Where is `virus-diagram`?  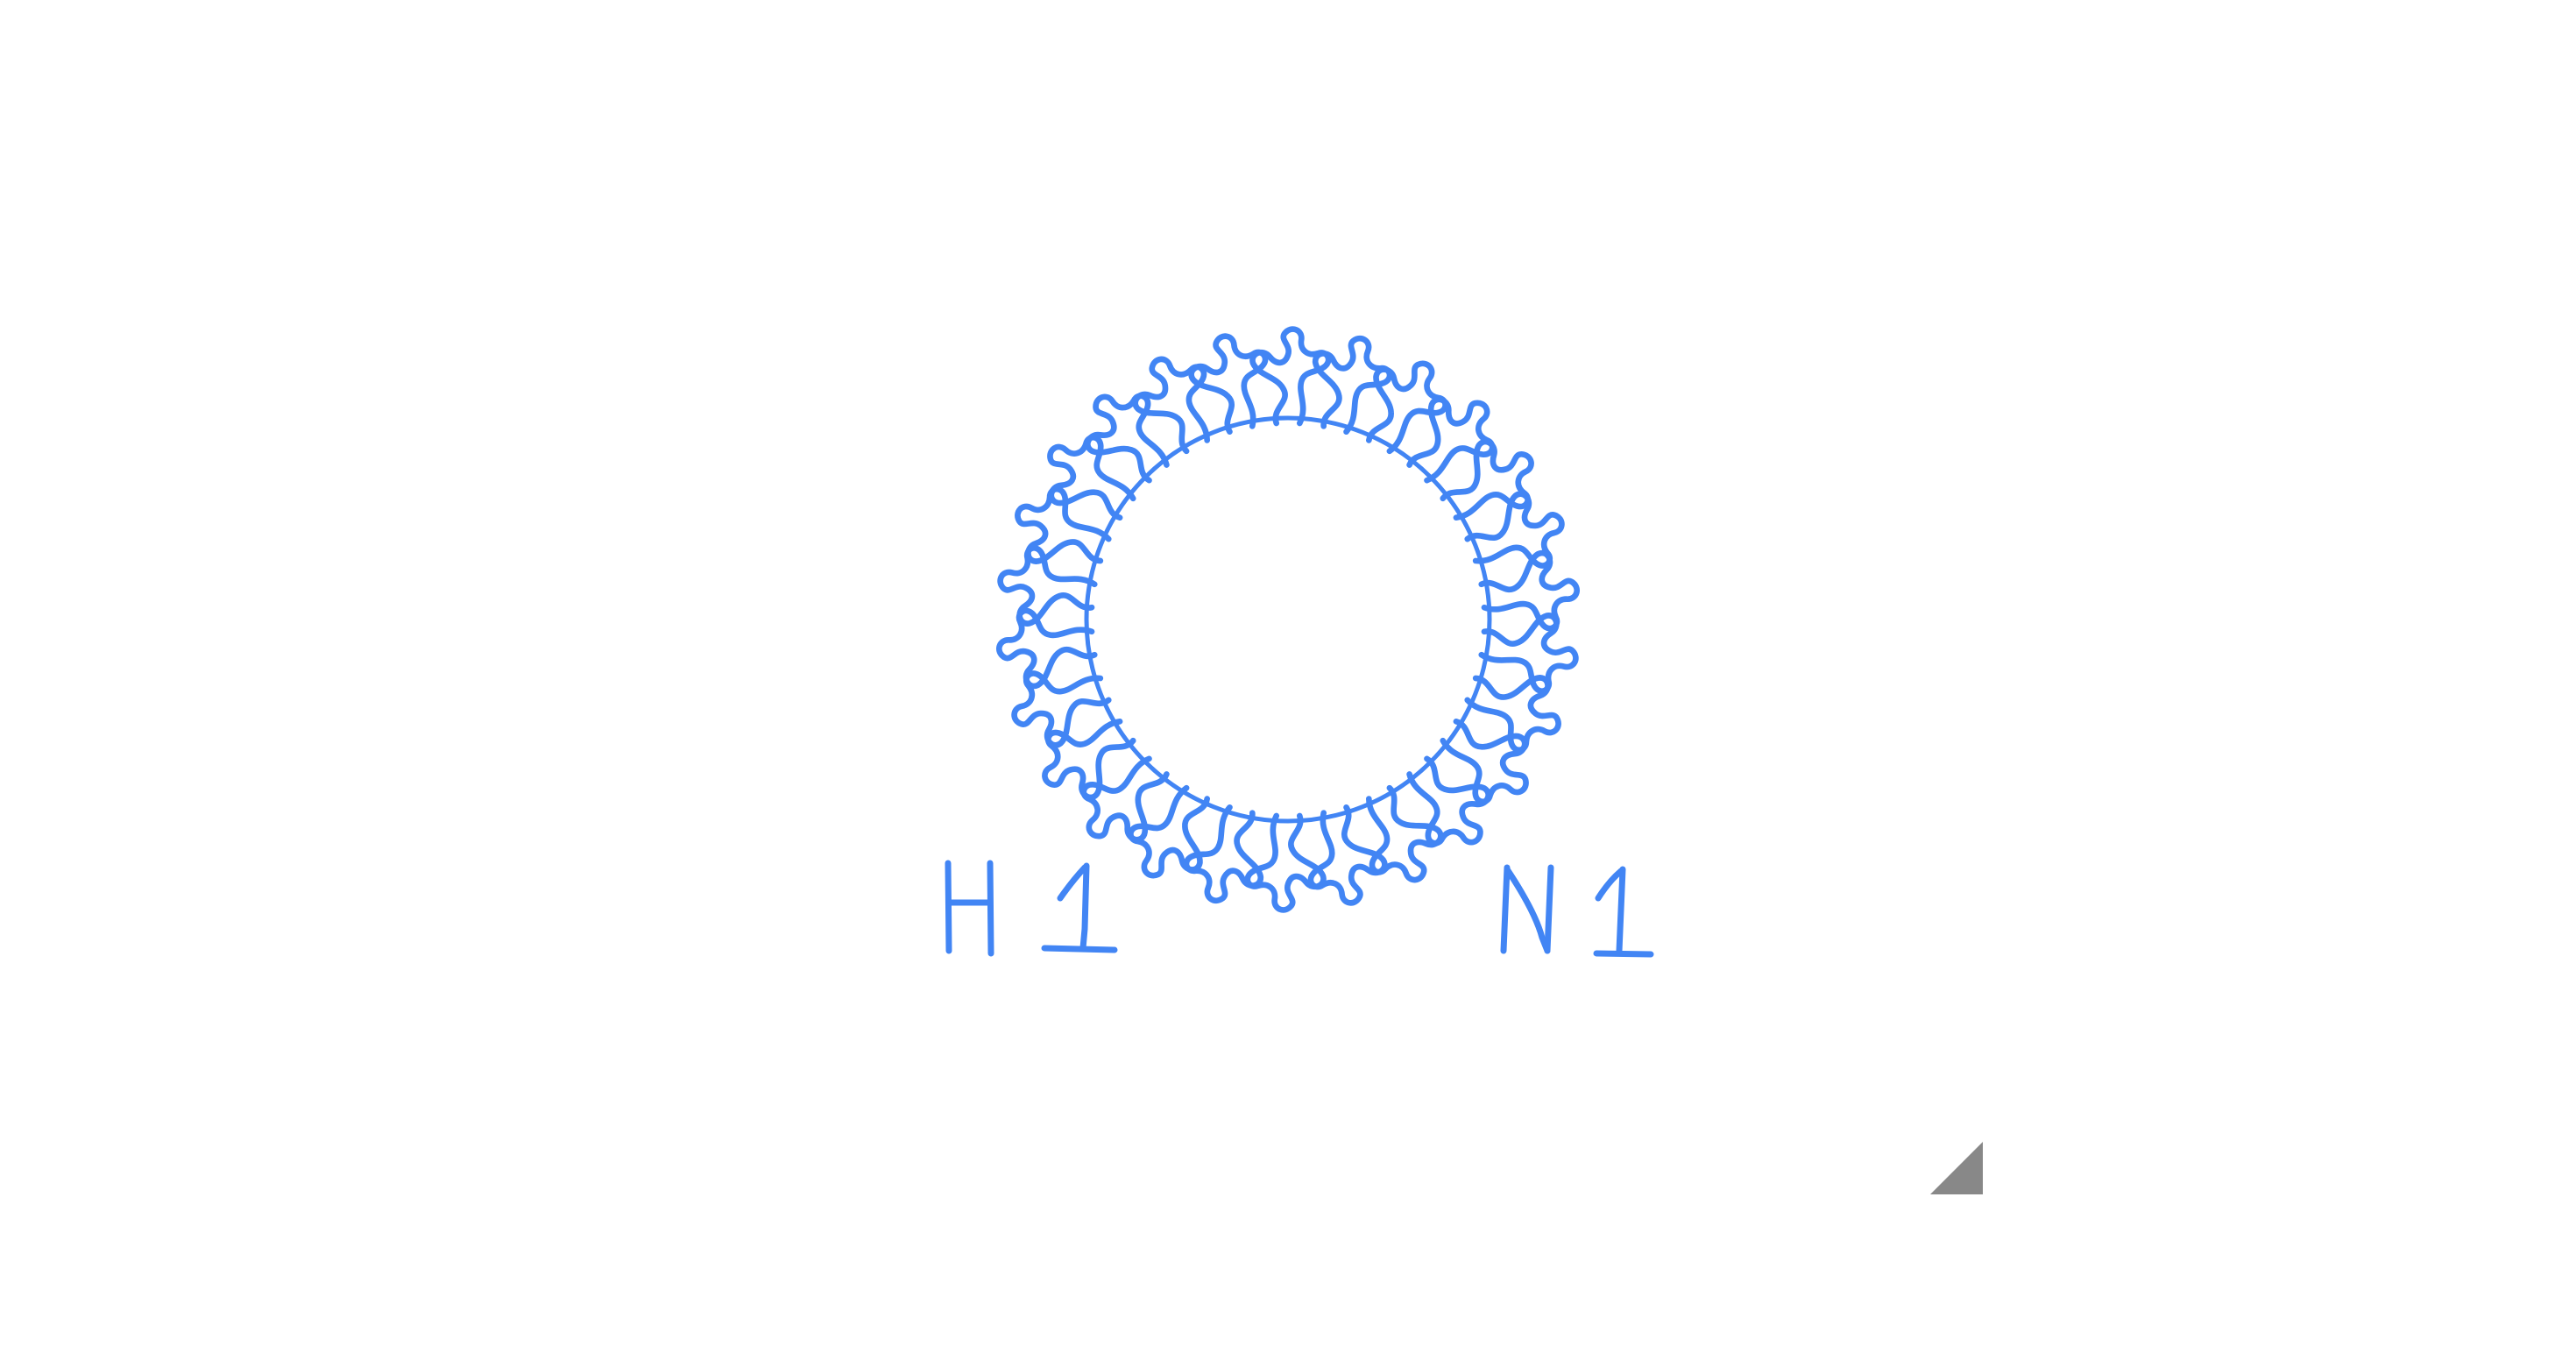
virus-diagram is located at coordinates (1288, 619).